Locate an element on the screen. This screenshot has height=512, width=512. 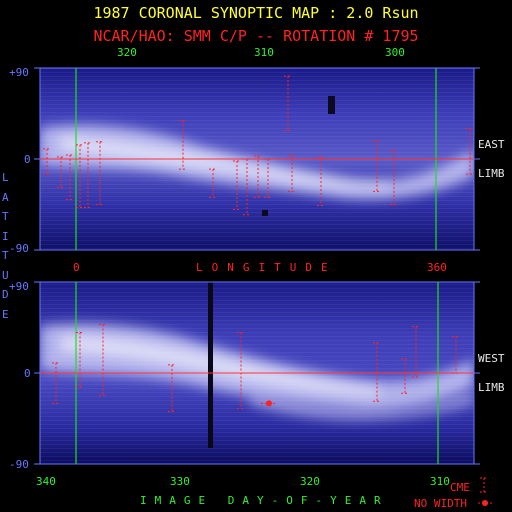
bottom-side-label-2: LIMB is located at coordinates (491, 387).